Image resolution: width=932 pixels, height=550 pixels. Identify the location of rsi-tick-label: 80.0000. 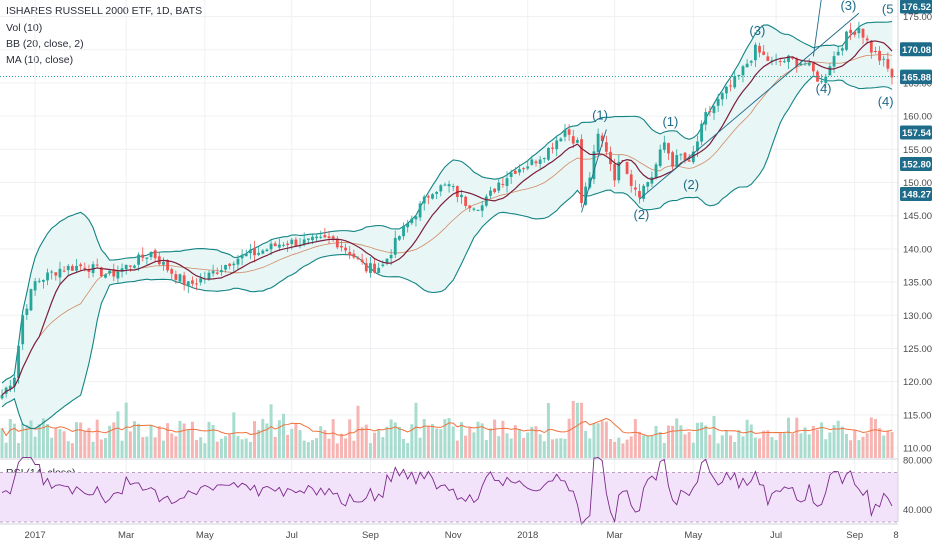
(917, 461).